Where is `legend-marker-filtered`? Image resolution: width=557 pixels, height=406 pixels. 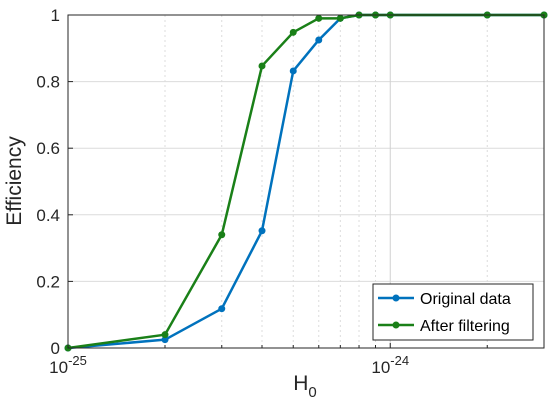 legend-marker-filtered is located at coordinates (396, 325).